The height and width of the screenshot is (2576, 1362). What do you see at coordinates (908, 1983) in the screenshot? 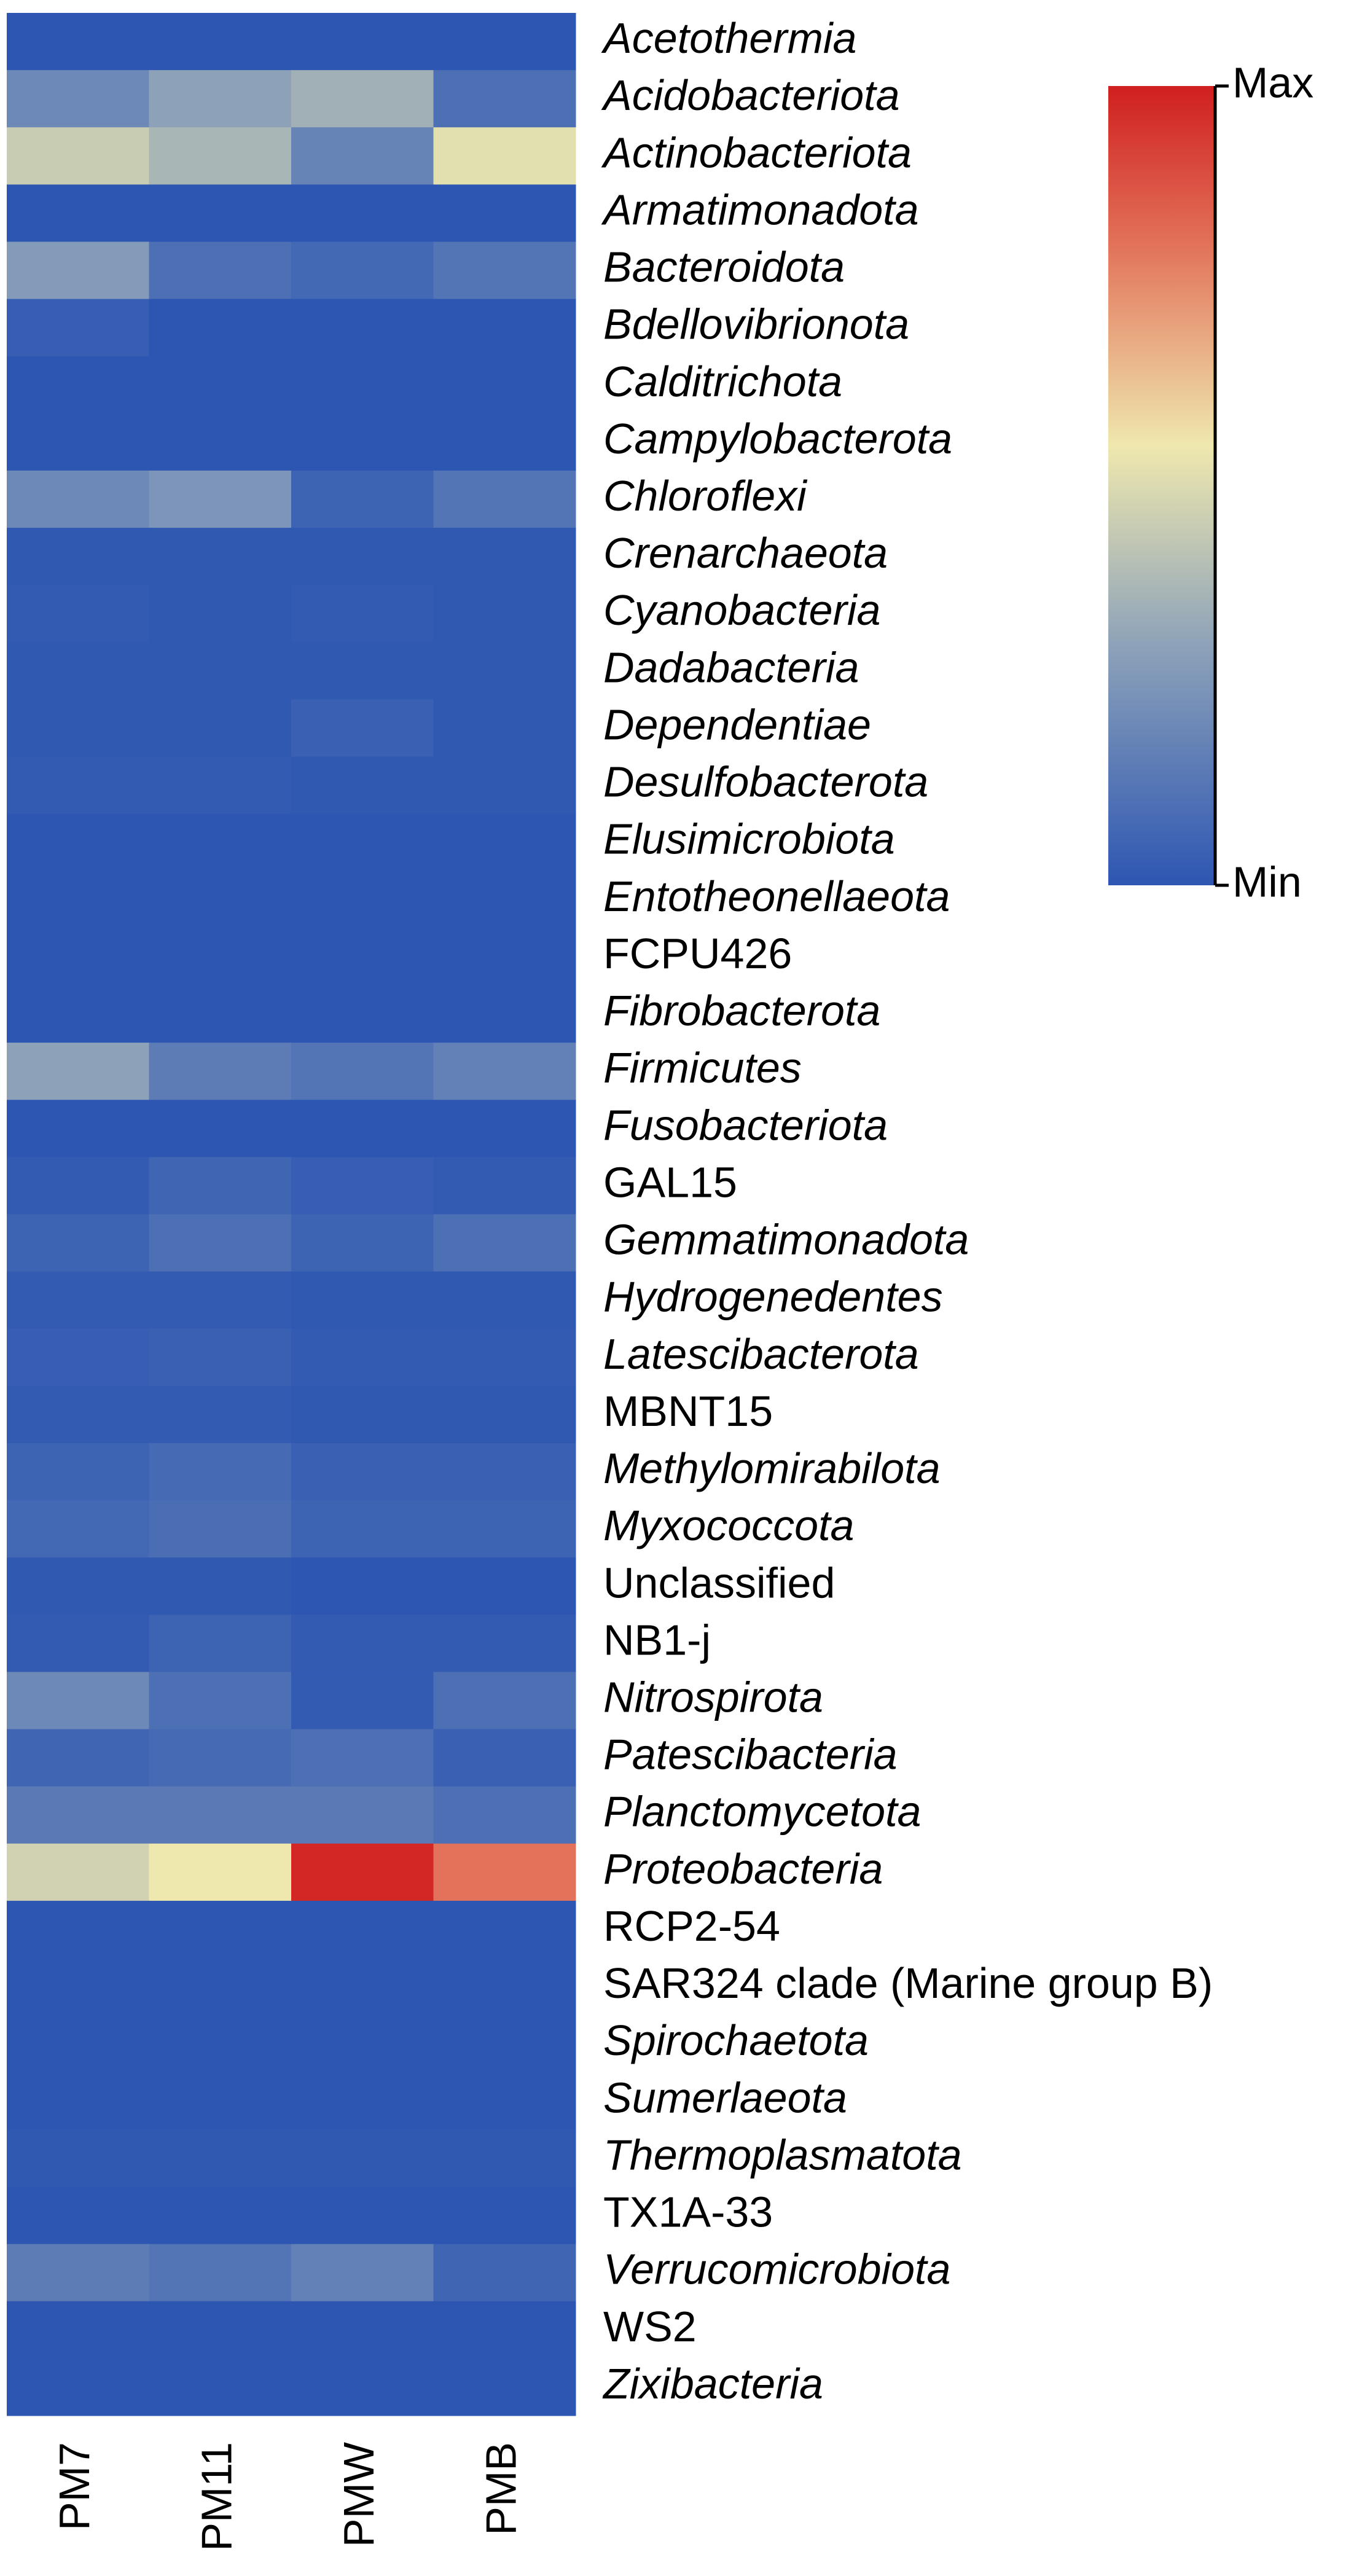
I see `row-label: SAR324 clade (Marine group B)` at bounding box center [908, 1983].